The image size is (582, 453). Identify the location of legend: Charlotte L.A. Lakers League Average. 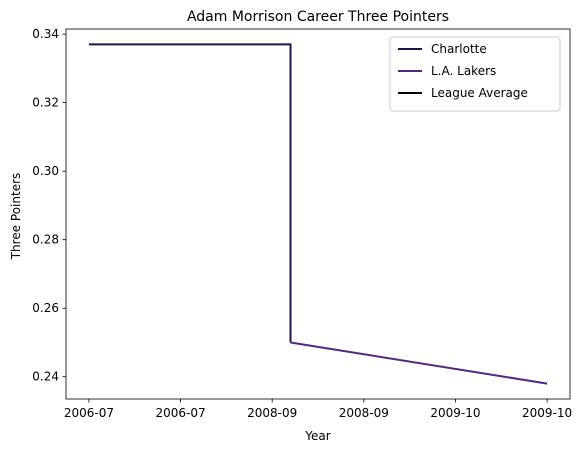
(475, 74).